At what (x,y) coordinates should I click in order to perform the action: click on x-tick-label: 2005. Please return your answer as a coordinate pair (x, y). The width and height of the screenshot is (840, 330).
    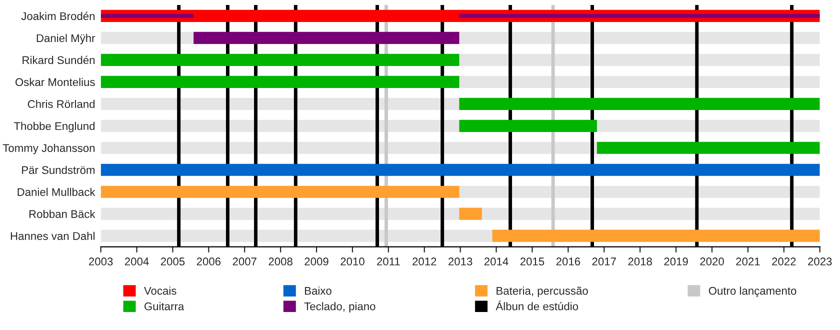
    Looking at the image, I should click on (172, 262).